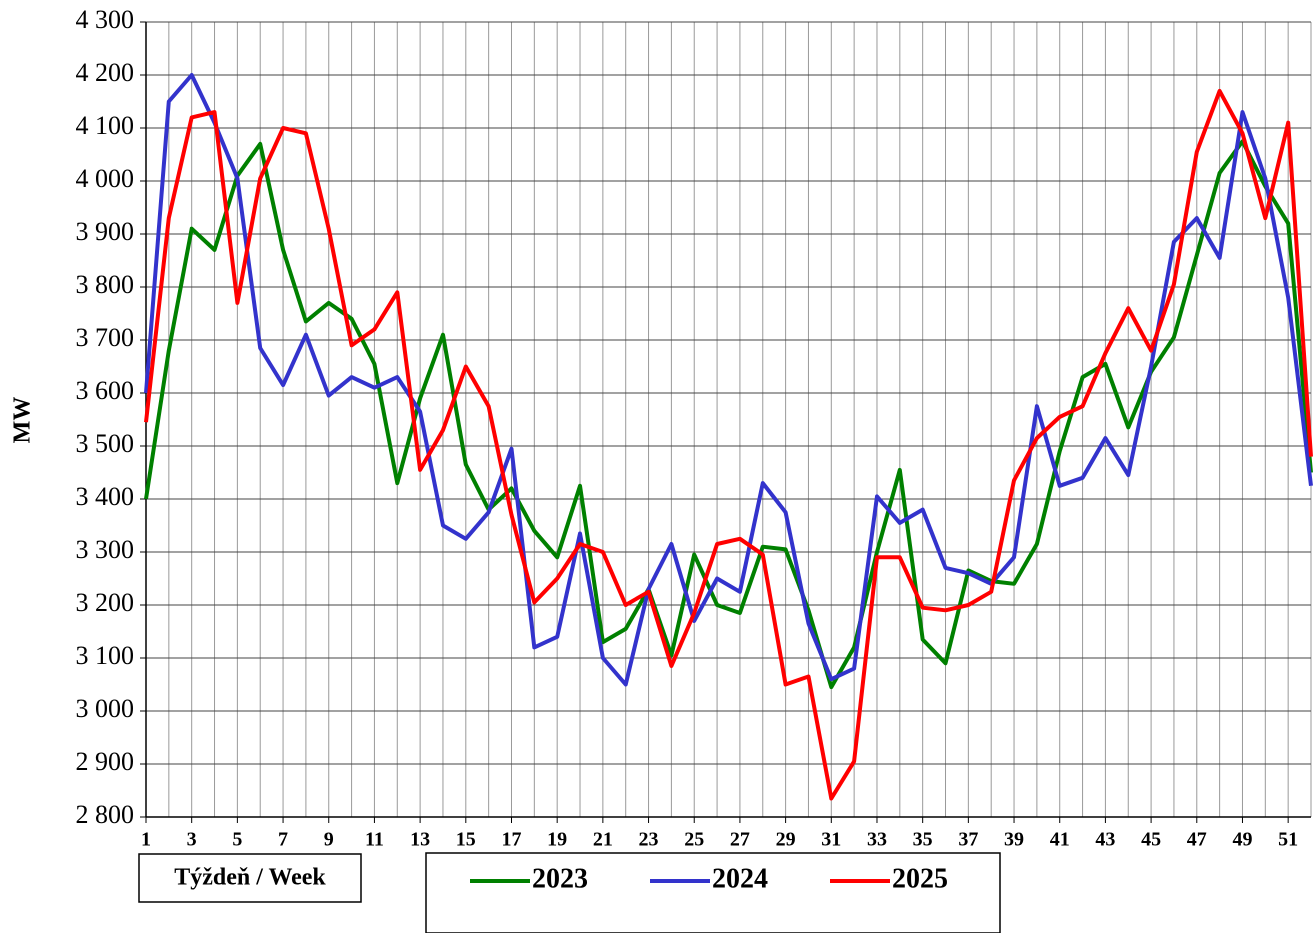 The height and width of the screenshot is (933, 1313). Describe the element at coordinates (740, 840) in the screenshot. I see `x-tick-label: 27` at that location.